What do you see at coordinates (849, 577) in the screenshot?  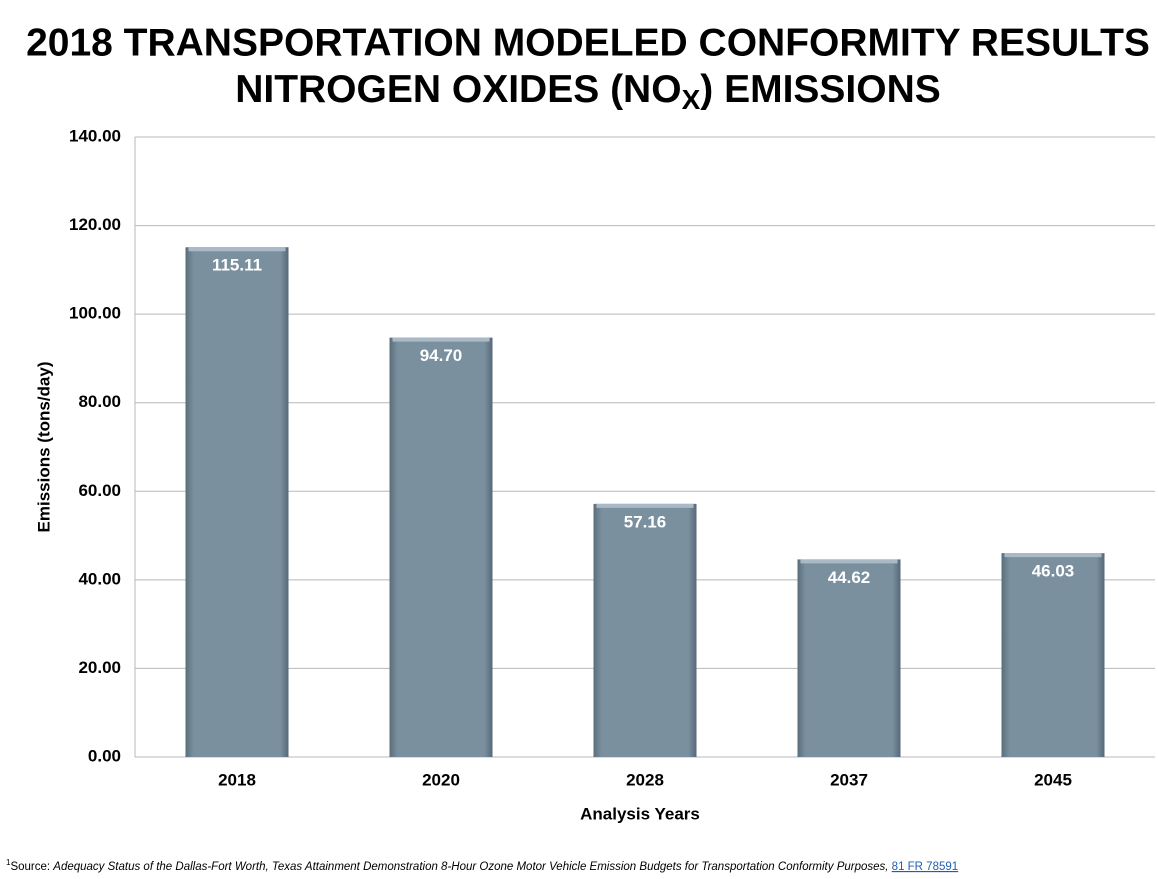 I see `value-label: 44.62` at bounding box center [849, 577].